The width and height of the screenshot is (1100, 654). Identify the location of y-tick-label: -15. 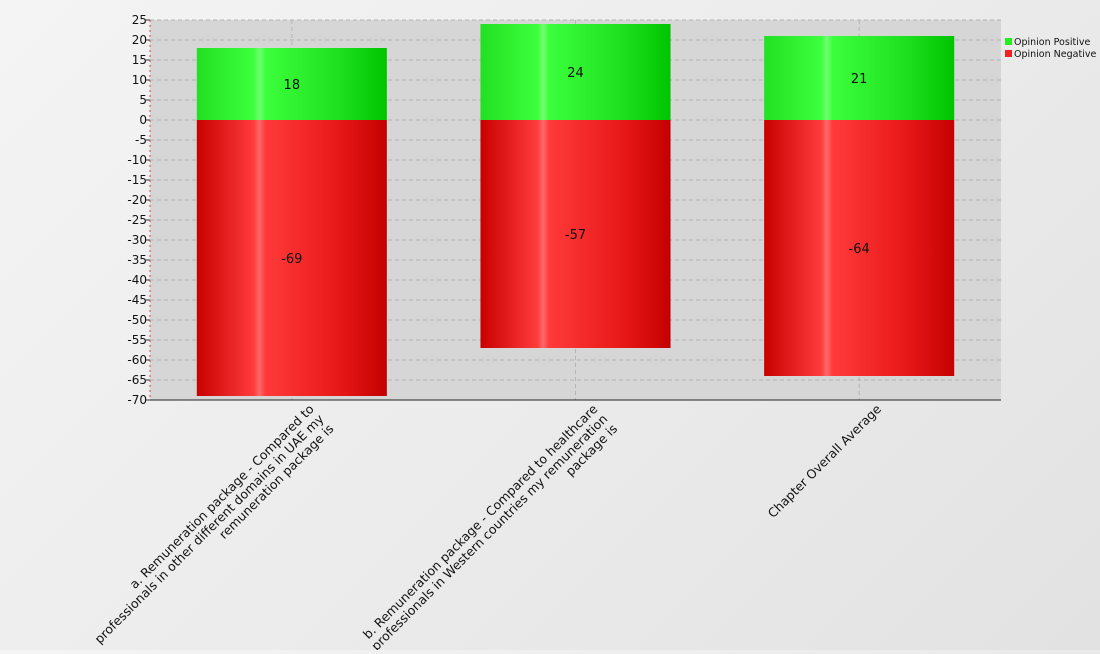
(137, 180).